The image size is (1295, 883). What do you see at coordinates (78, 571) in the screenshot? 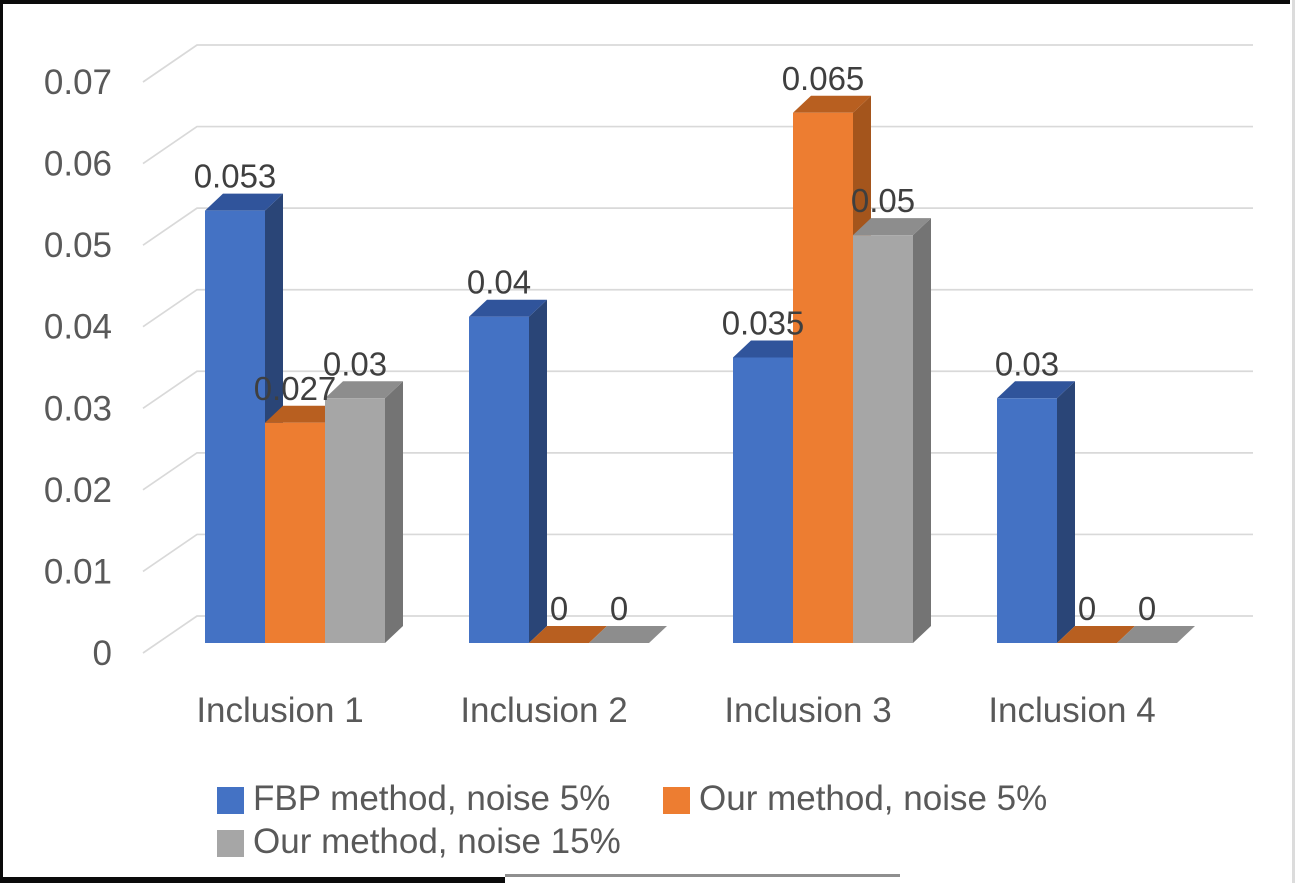
I see `y-axis-tick-label: 0.01` at bounding box center [78, 571].